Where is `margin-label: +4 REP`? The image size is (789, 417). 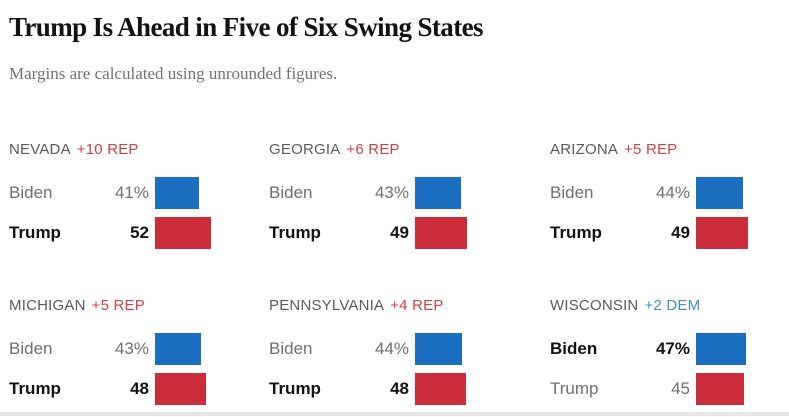
margin-label: +4 REP is located at coordinates (417, 305).